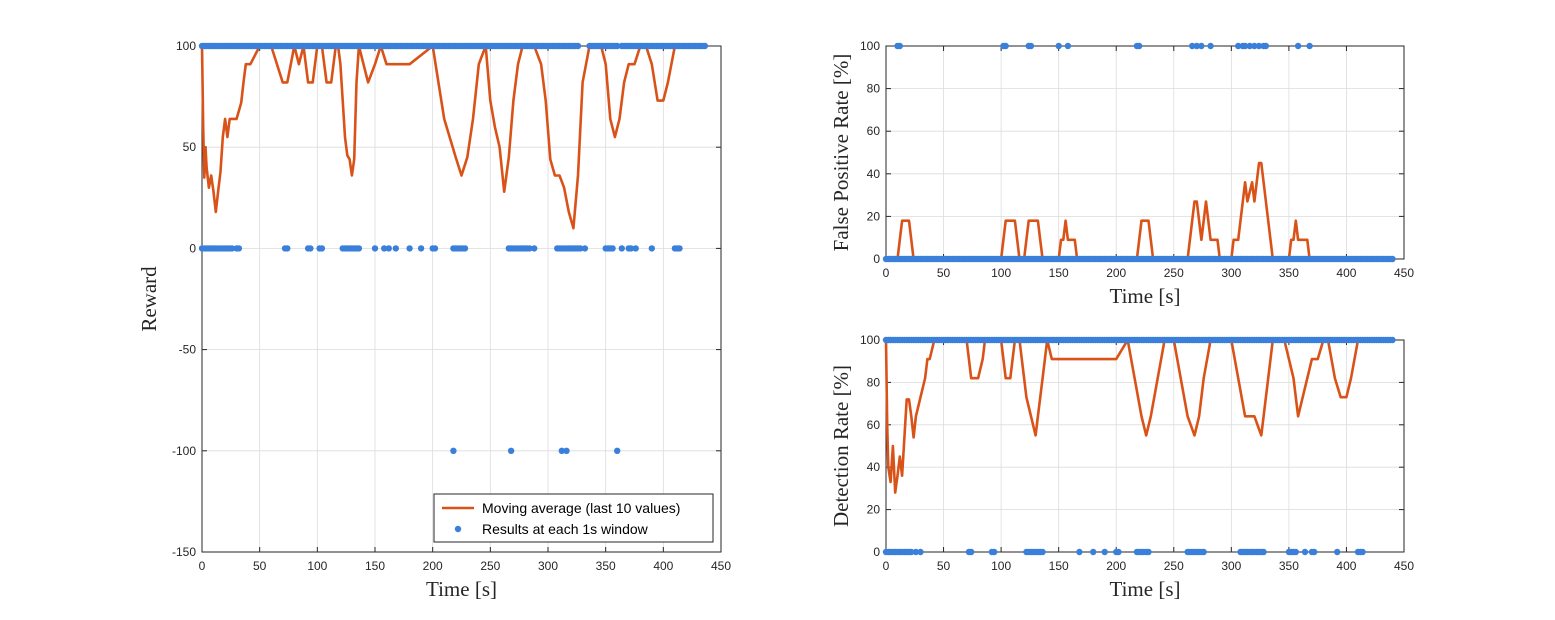 This screenshot has height=620, width=1555. I want to click on x-tick-label: 50, so click(260, 566).